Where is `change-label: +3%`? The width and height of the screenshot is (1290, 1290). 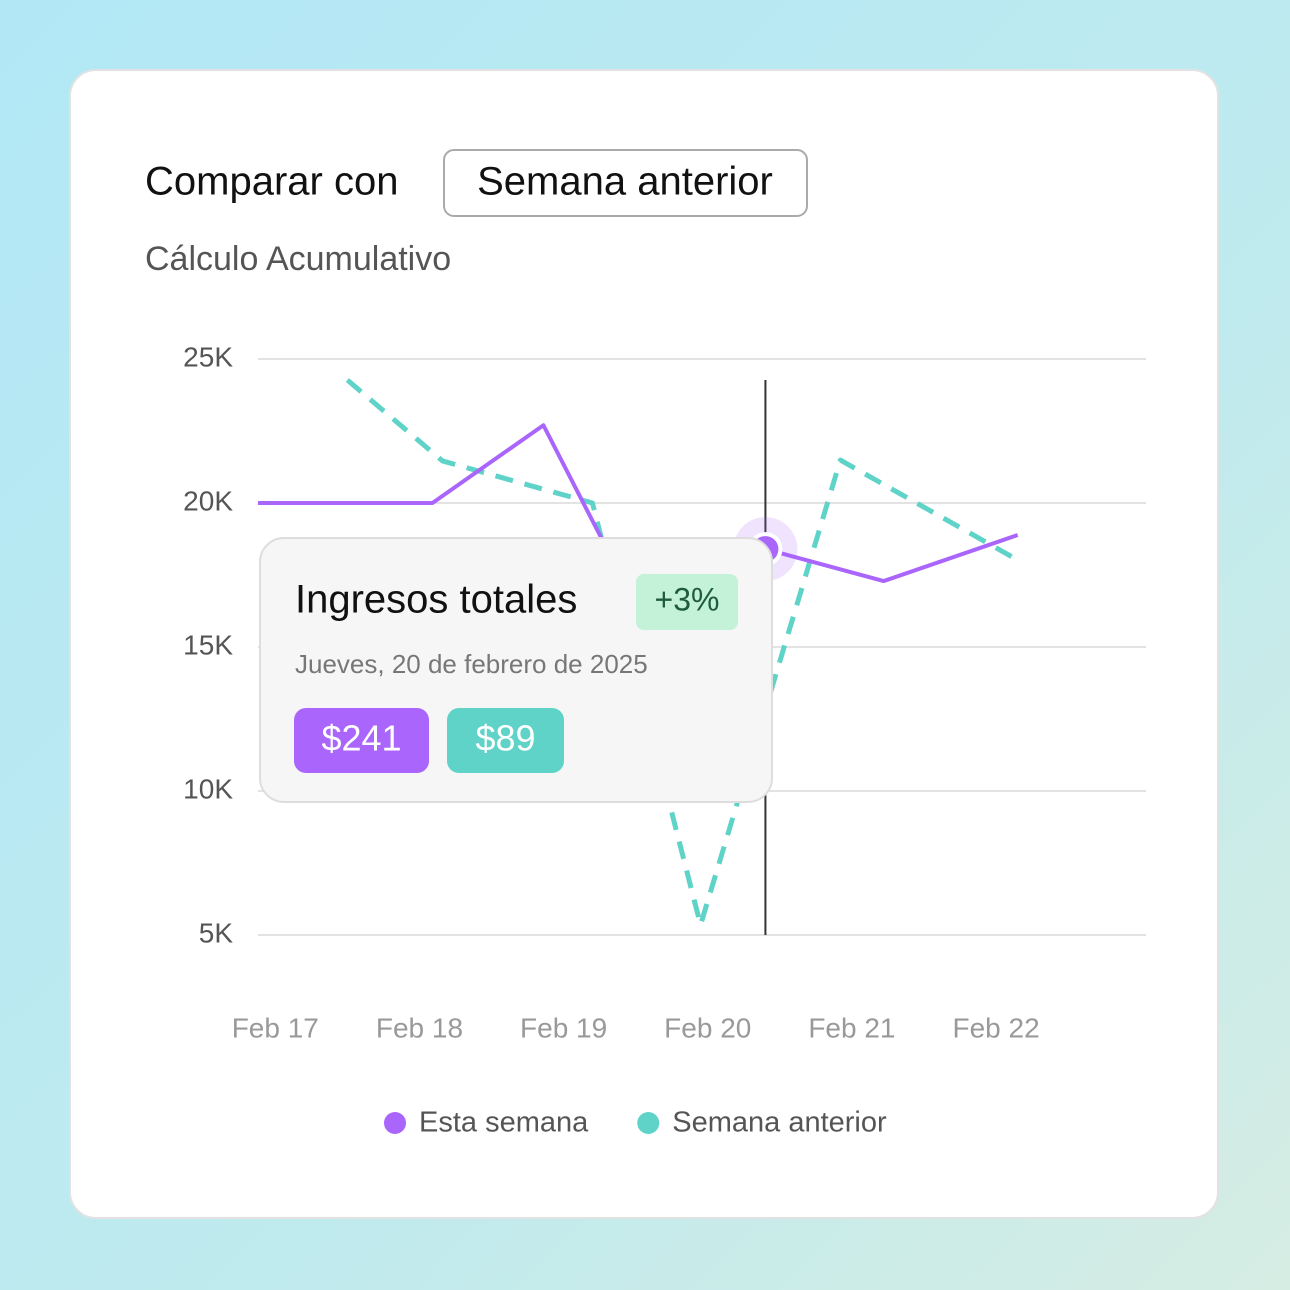 change-label: +3% is located at coordinates (687, 599).